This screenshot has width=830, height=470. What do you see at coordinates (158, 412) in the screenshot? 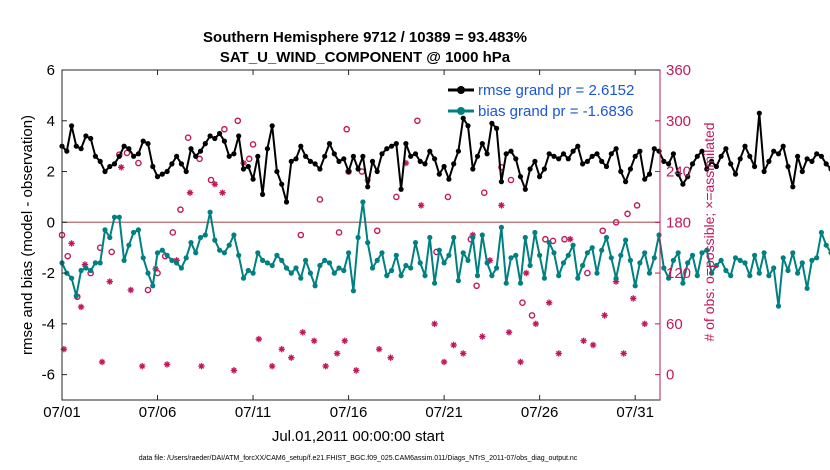
I see `x-tick-label: 07/06` at bounding box center [158, 412].